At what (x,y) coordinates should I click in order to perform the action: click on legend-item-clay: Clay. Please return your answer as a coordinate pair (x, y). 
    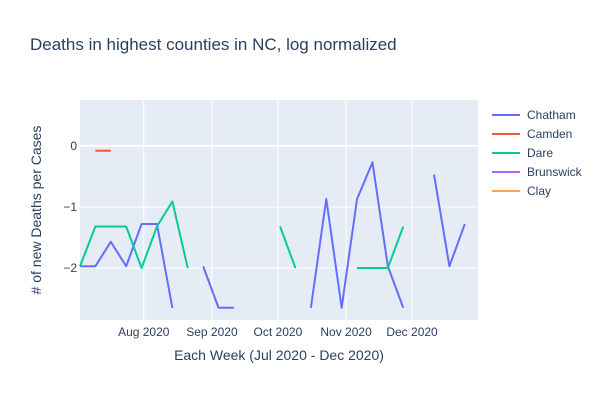
    Looking at the image, I should click on (521, 191).